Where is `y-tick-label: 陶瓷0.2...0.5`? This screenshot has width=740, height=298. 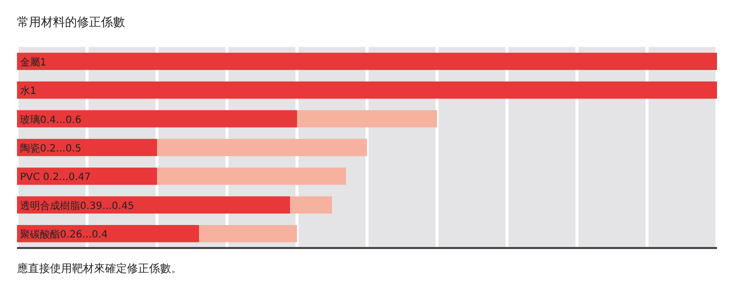 y-tick-label: 陶瓷0.2...0.5 is located at coordinates (51, 148).